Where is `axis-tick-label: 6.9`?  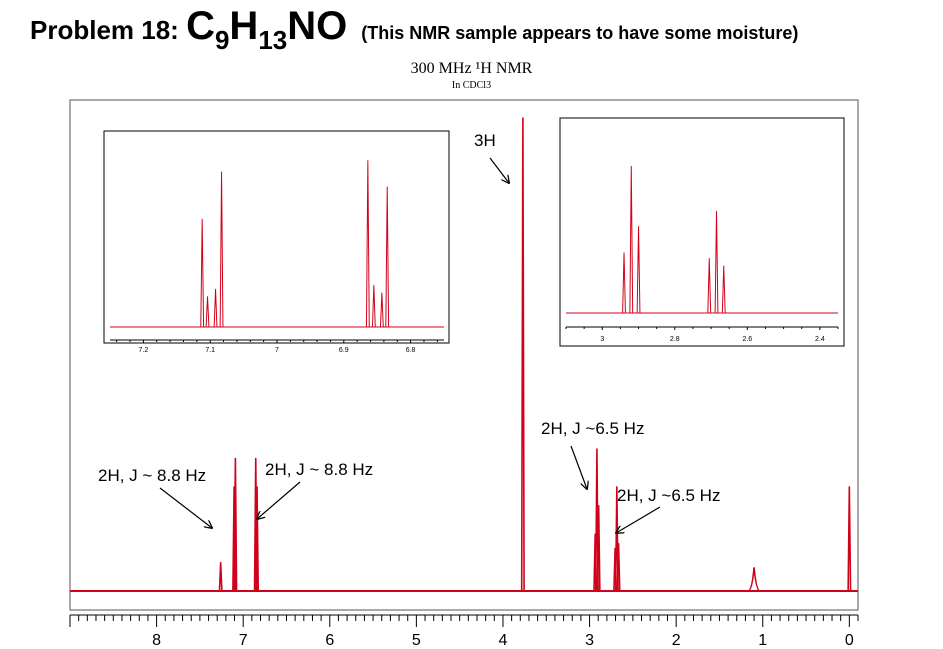
axis-tick-label: 6.9 is located at coordinates (344, 350).